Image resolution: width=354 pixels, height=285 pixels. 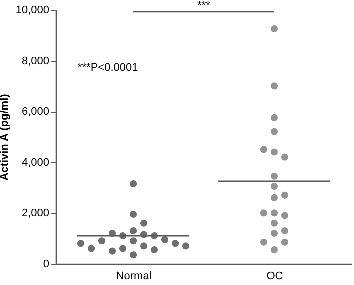 What do you see at coordinates (36, 61) in the screenshot?
I see `y-tick-label: 8,000` at bounding box center [36, 61].